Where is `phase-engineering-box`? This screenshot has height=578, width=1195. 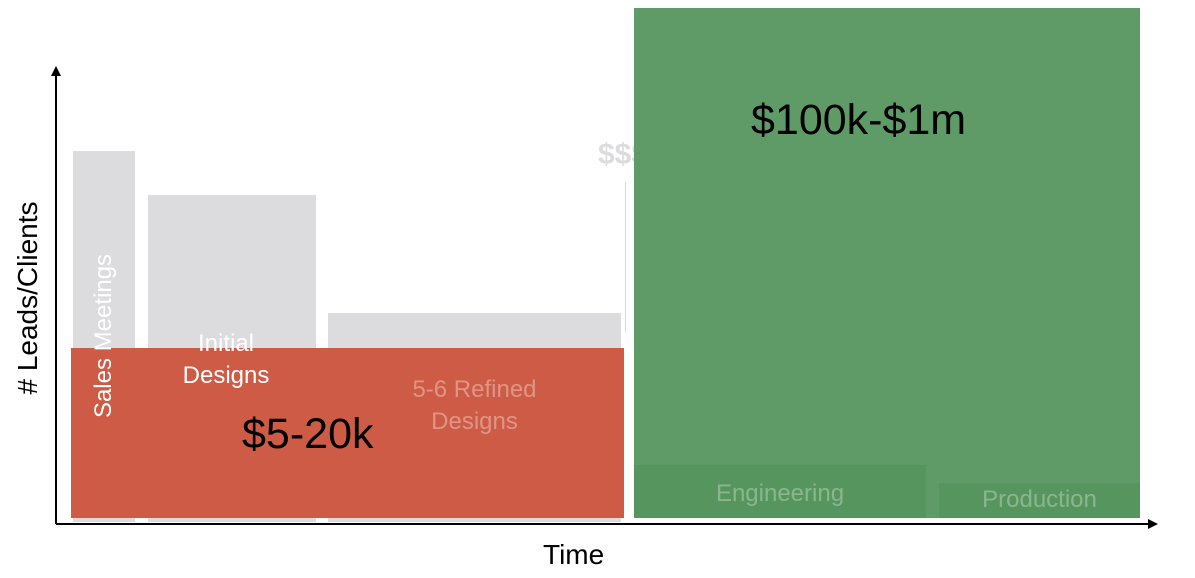 phase-engineering-box is located at coordinates (780, 491).